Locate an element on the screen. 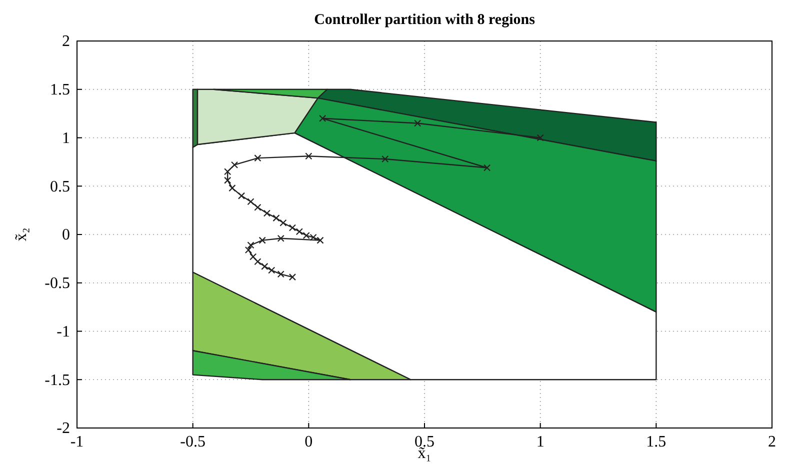 The image size is (785, 468). x-tick-label: 1.5 is located at coordinates (656, 441).